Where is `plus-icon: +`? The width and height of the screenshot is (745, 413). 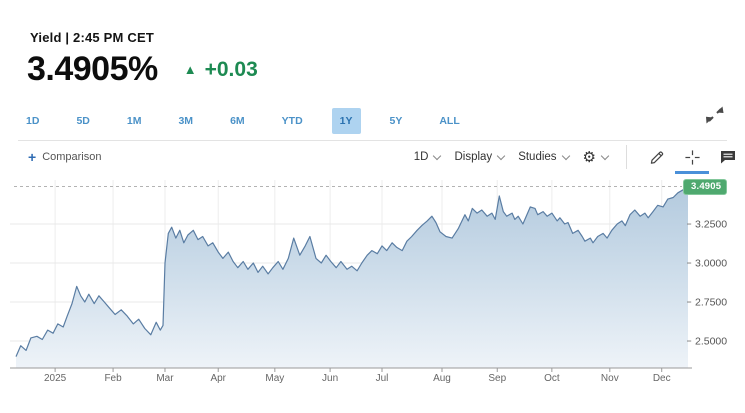
plus-icon: + is located at coordinates (32, 157).